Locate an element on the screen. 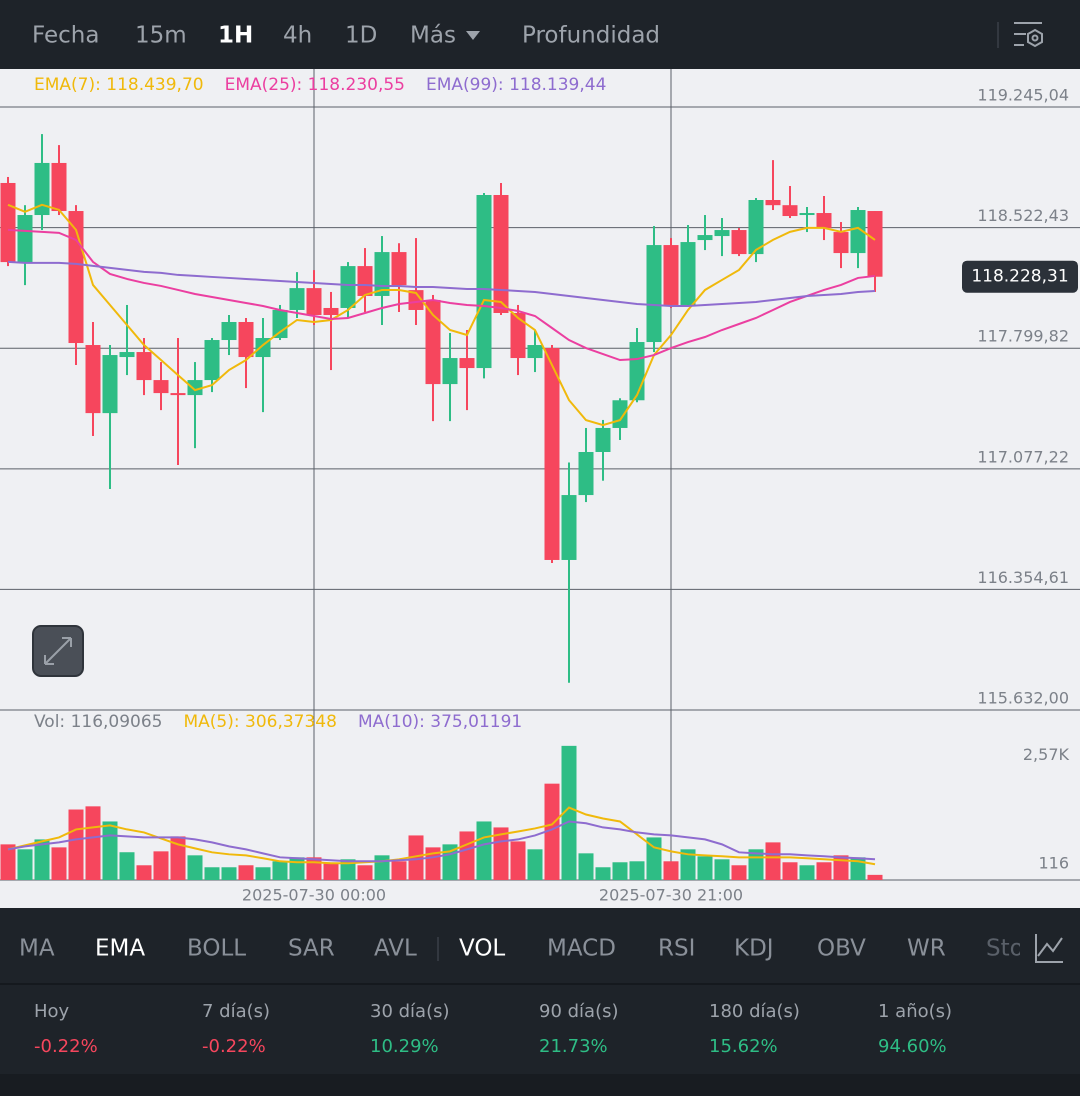 This screenshot has height=1096, width=1080. tab-ma: MA is located at coordinates (37, 949).